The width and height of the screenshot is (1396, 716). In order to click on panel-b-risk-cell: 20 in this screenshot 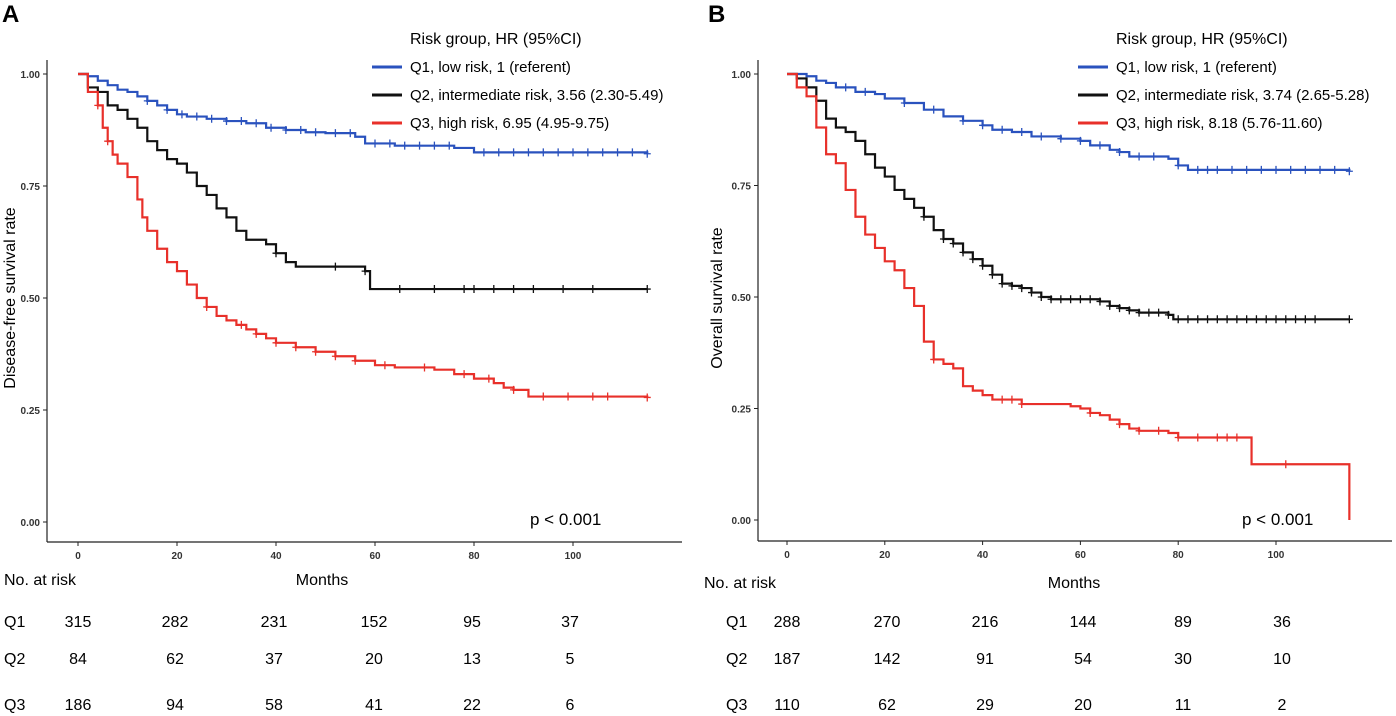, I will do `click(1083, 705)`.